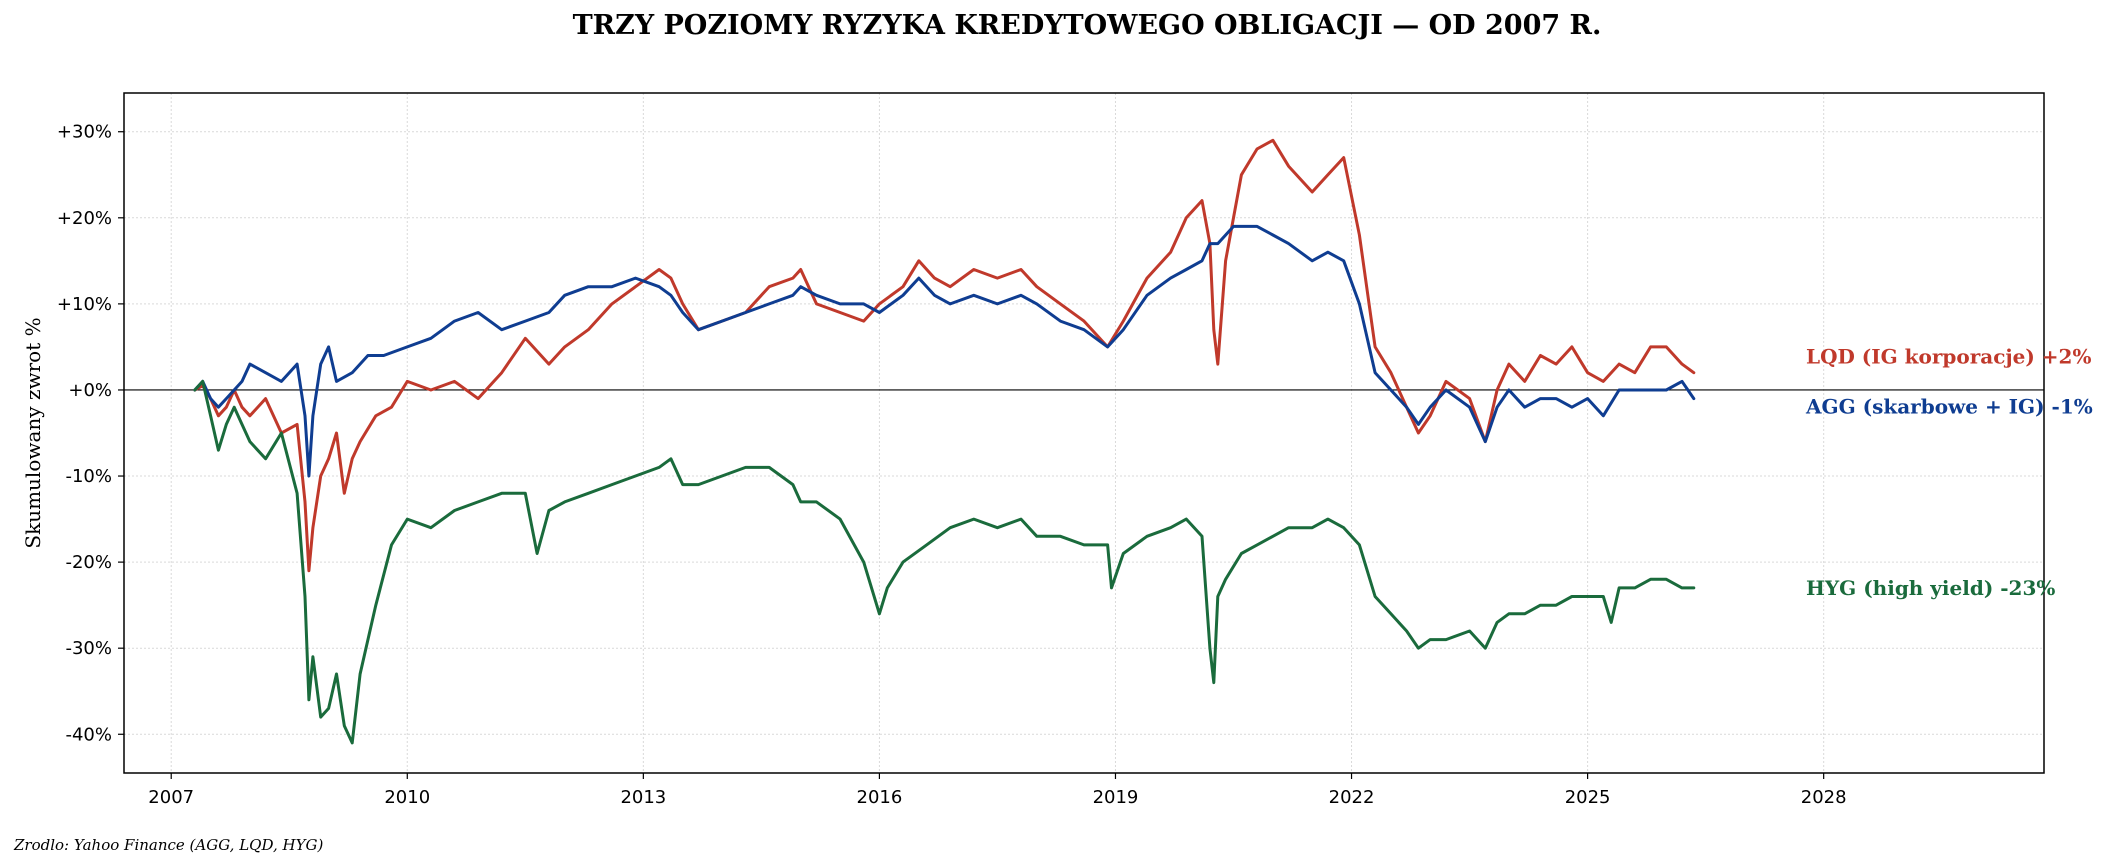 The image size is (2125, 866). What do you see at coordinates (1949, 407) in the screenshot?
I see `series-label-agg: AGG (skarbowe + IG) -1%` at bounding box center [1949, 407].